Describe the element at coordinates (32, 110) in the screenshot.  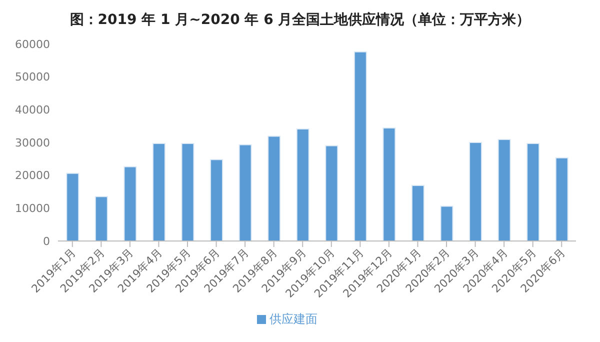
I see `y-tick-label: 40000` at that location.